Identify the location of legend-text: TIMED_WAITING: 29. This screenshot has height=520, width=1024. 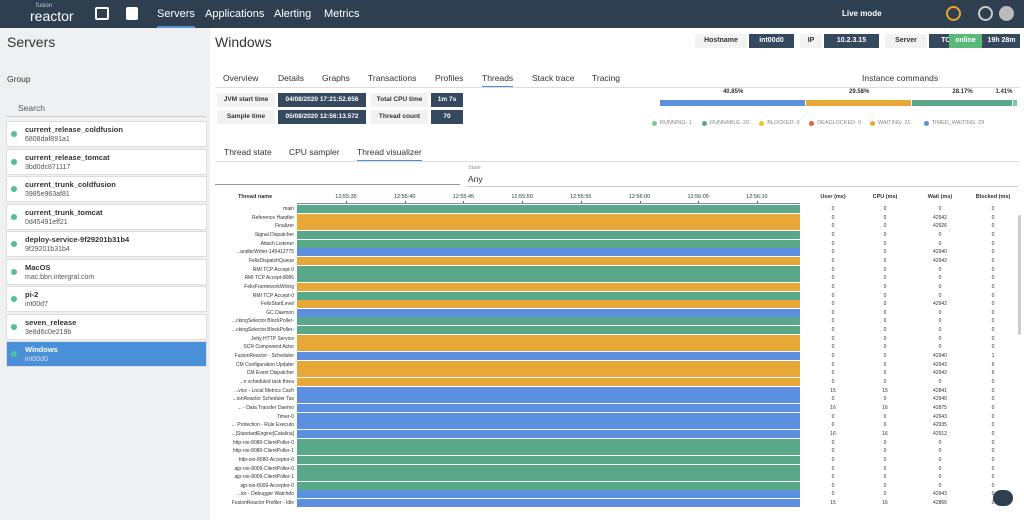
(958, 123).